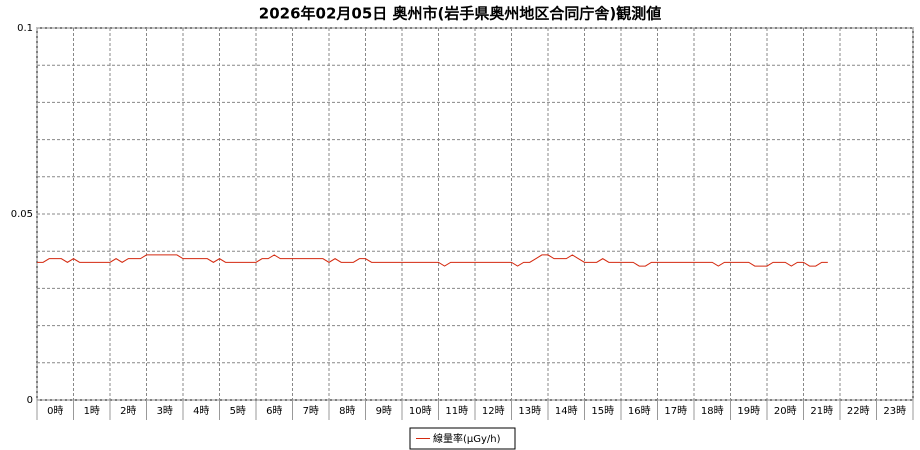  Describe the element at coordinates (566, 411) in the screenshot. I see `x-tick-label: 14時` at that location.